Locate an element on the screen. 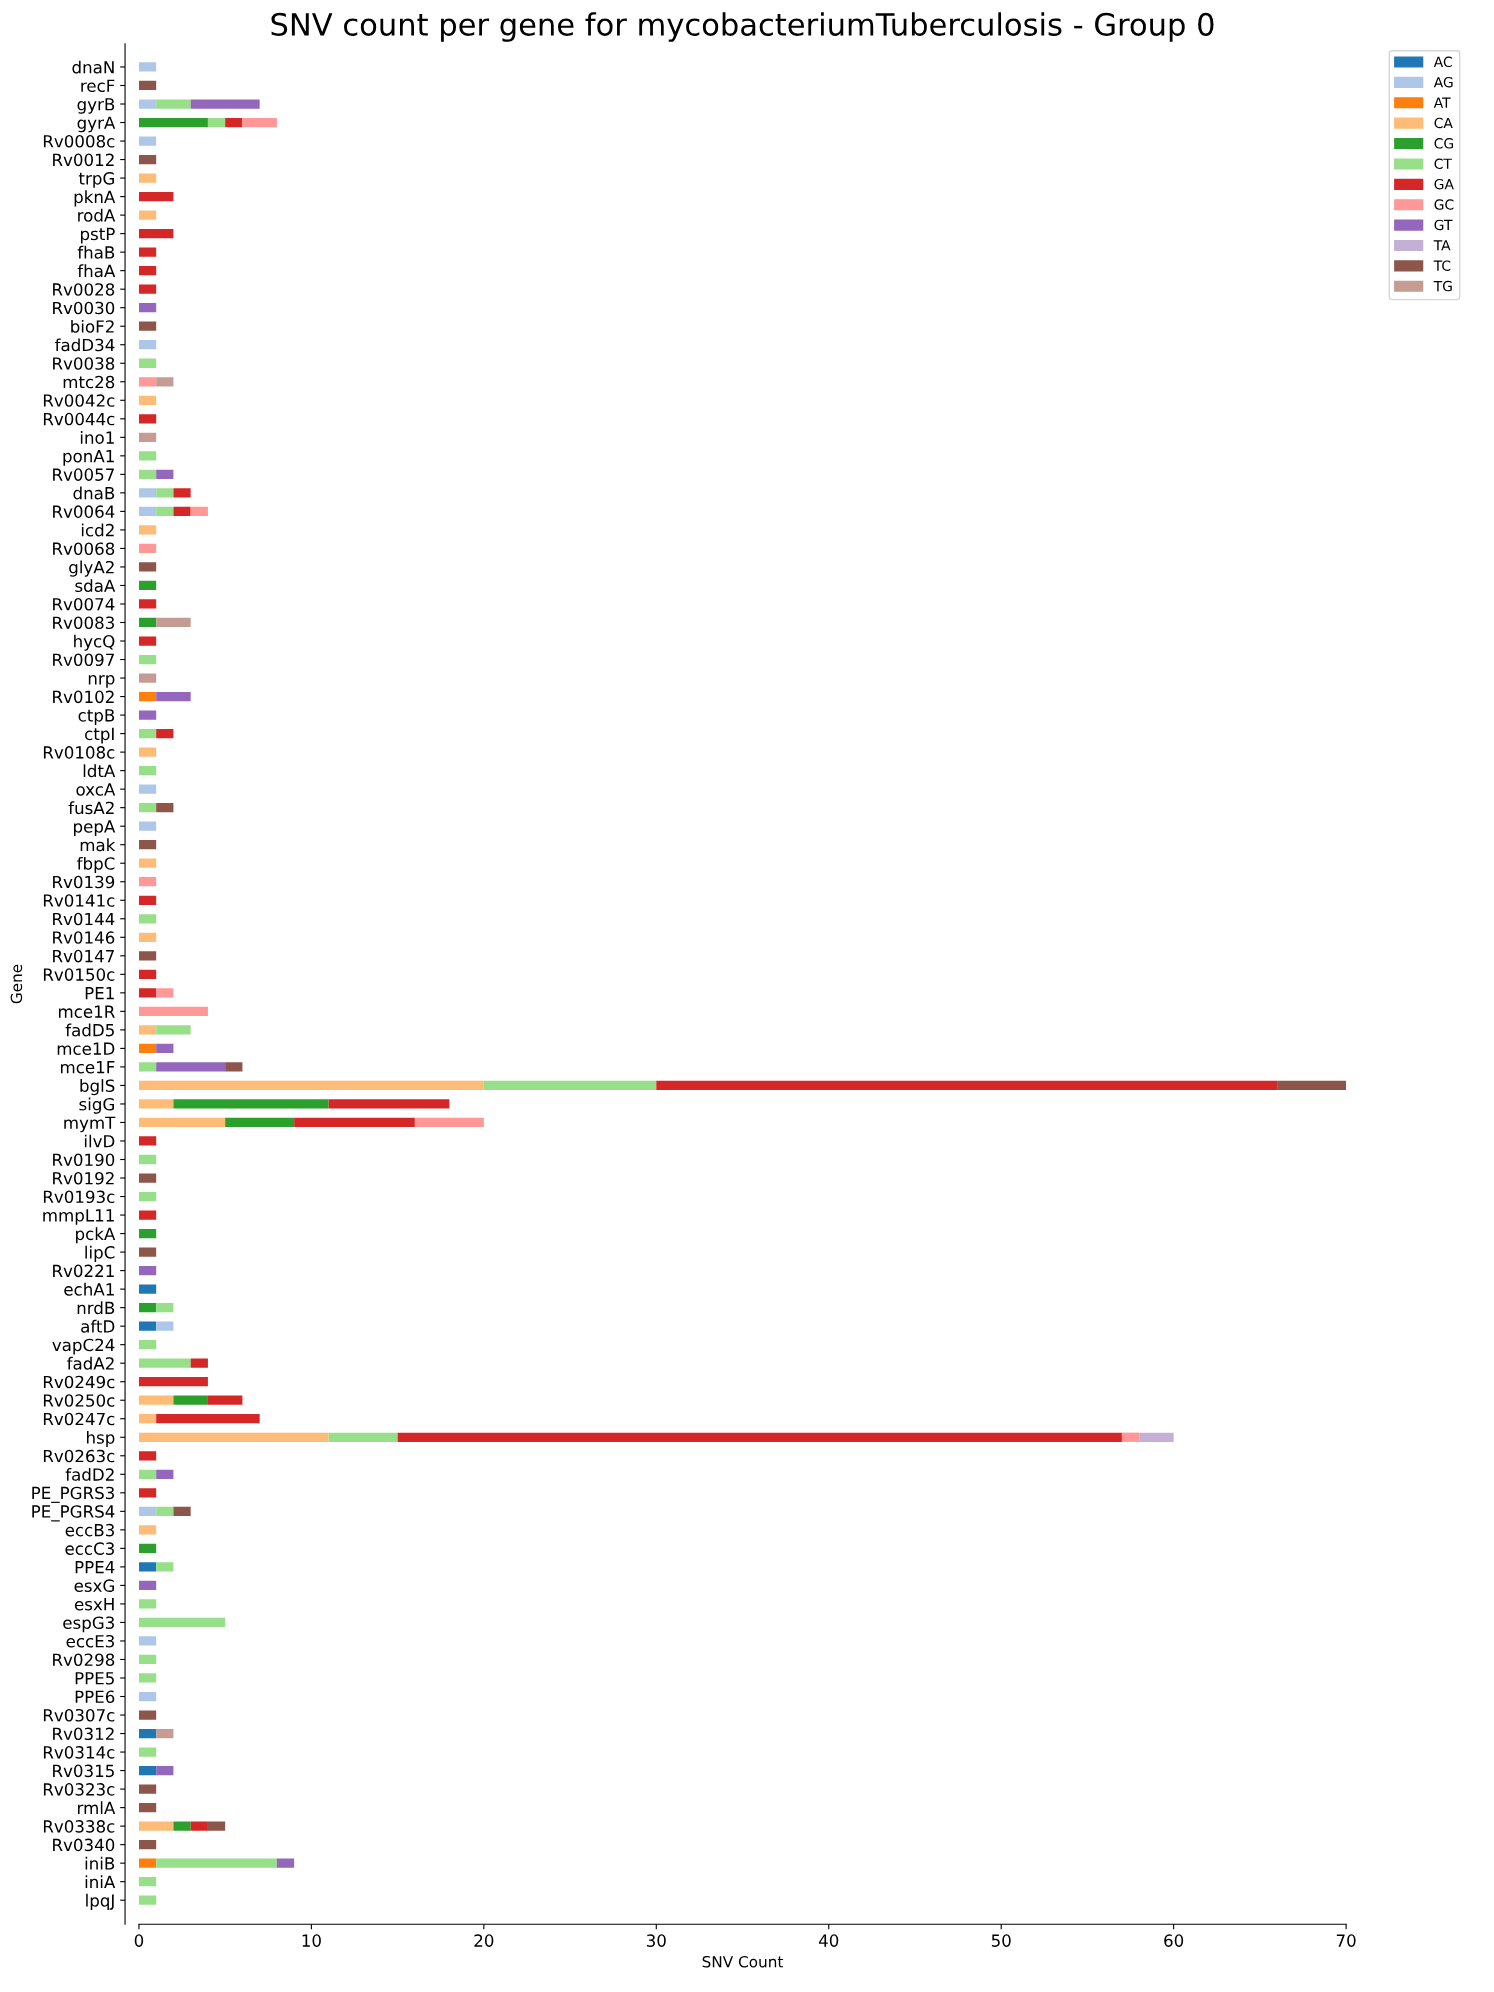 The height and width of the screenshot is (1992, 1494). y-tick-label: Rv0144 is located at coordinates (84, 919).